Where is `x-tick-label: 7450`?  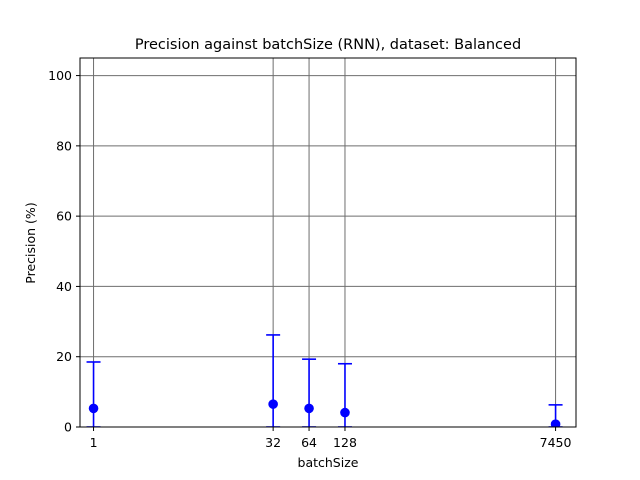
x-tick-label: 7450 is located at coordinates (556, 442).